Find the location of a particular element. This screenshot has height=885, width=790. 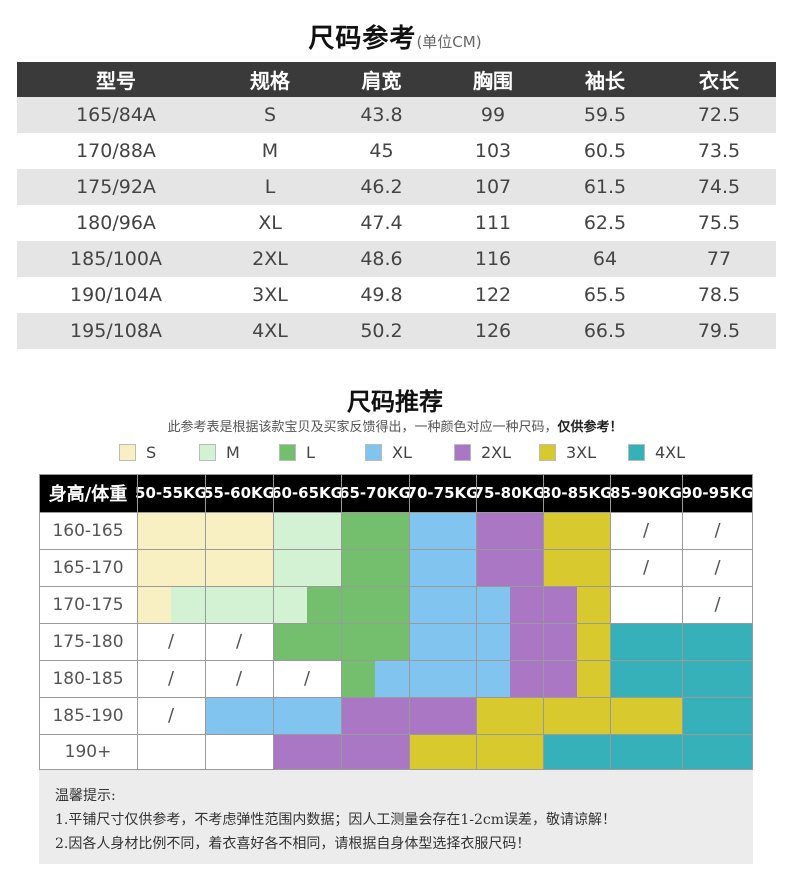

height-label: 190+ is located at coordinates (88, 752).